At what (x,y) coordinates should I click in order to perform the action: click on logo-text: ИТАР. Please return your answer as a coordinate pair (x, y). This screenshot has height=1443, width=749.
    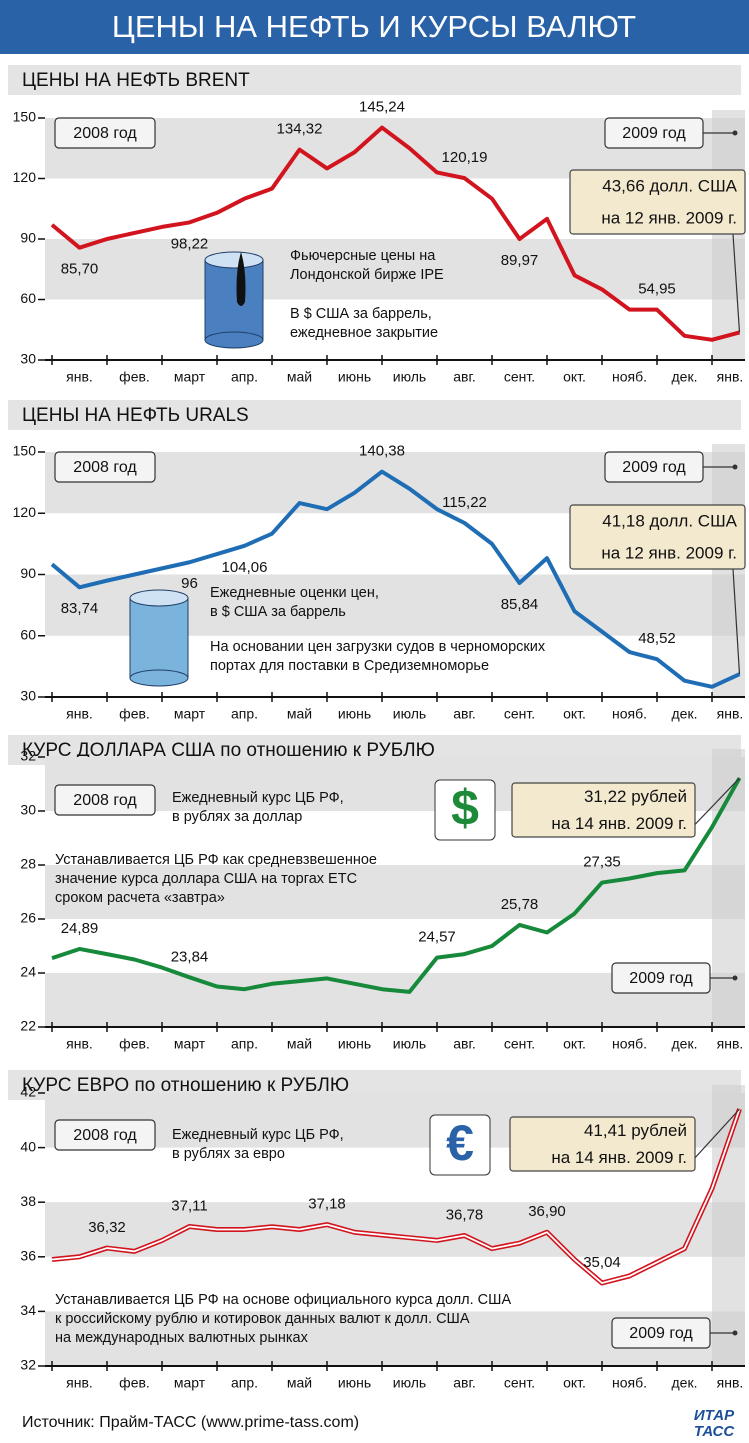
    Looking at the image, I should click on (714, 1415).